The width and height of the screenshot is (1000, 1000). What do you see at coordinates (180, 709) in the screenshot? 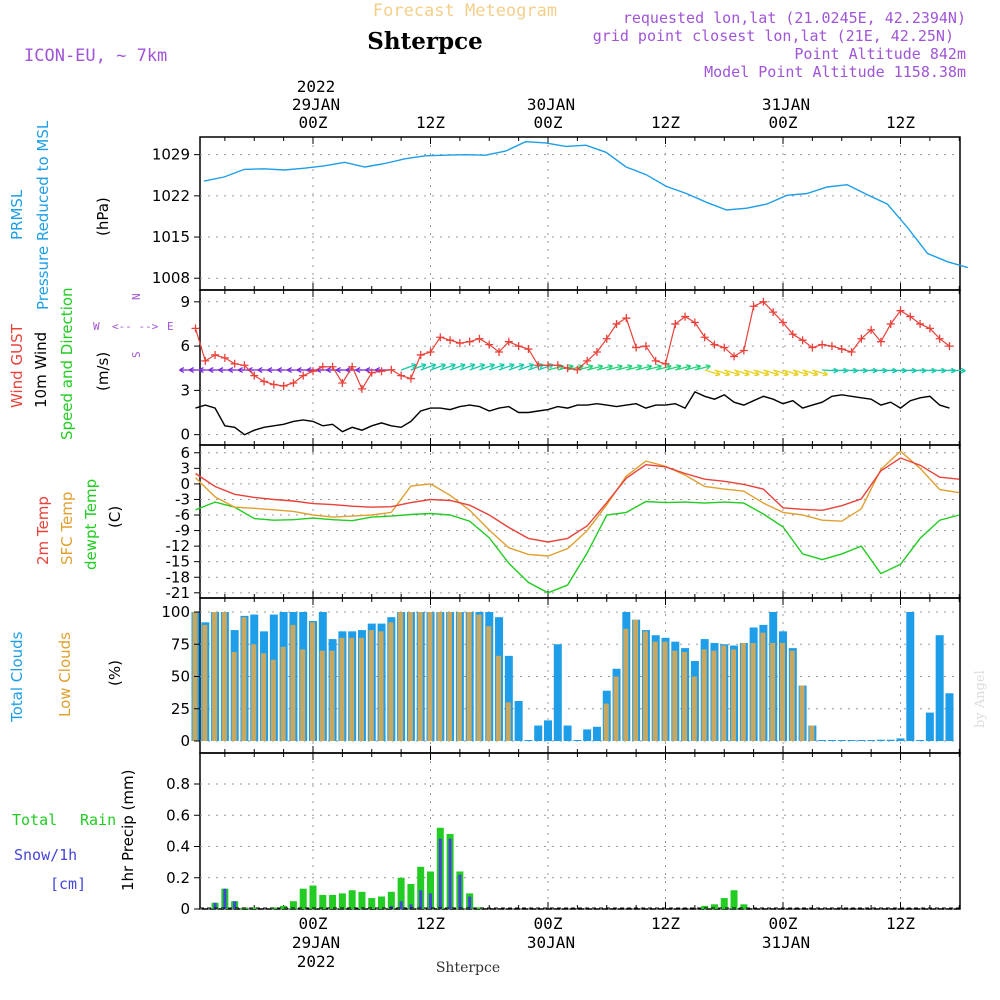
I see `y-tick-label: 25` at bounding box center [180, 709].